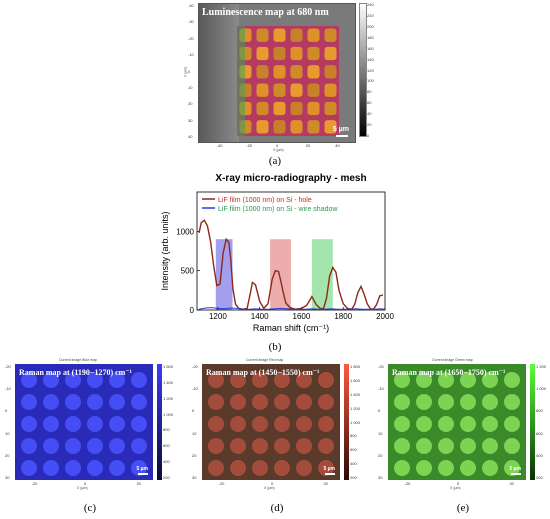 This screenshot has width=550, height=519. What do you see at coordinates (340, 129) in the screenshot?
I see `panel-a-scalebar-label: 5 µm` at bounding box center [340, 129].